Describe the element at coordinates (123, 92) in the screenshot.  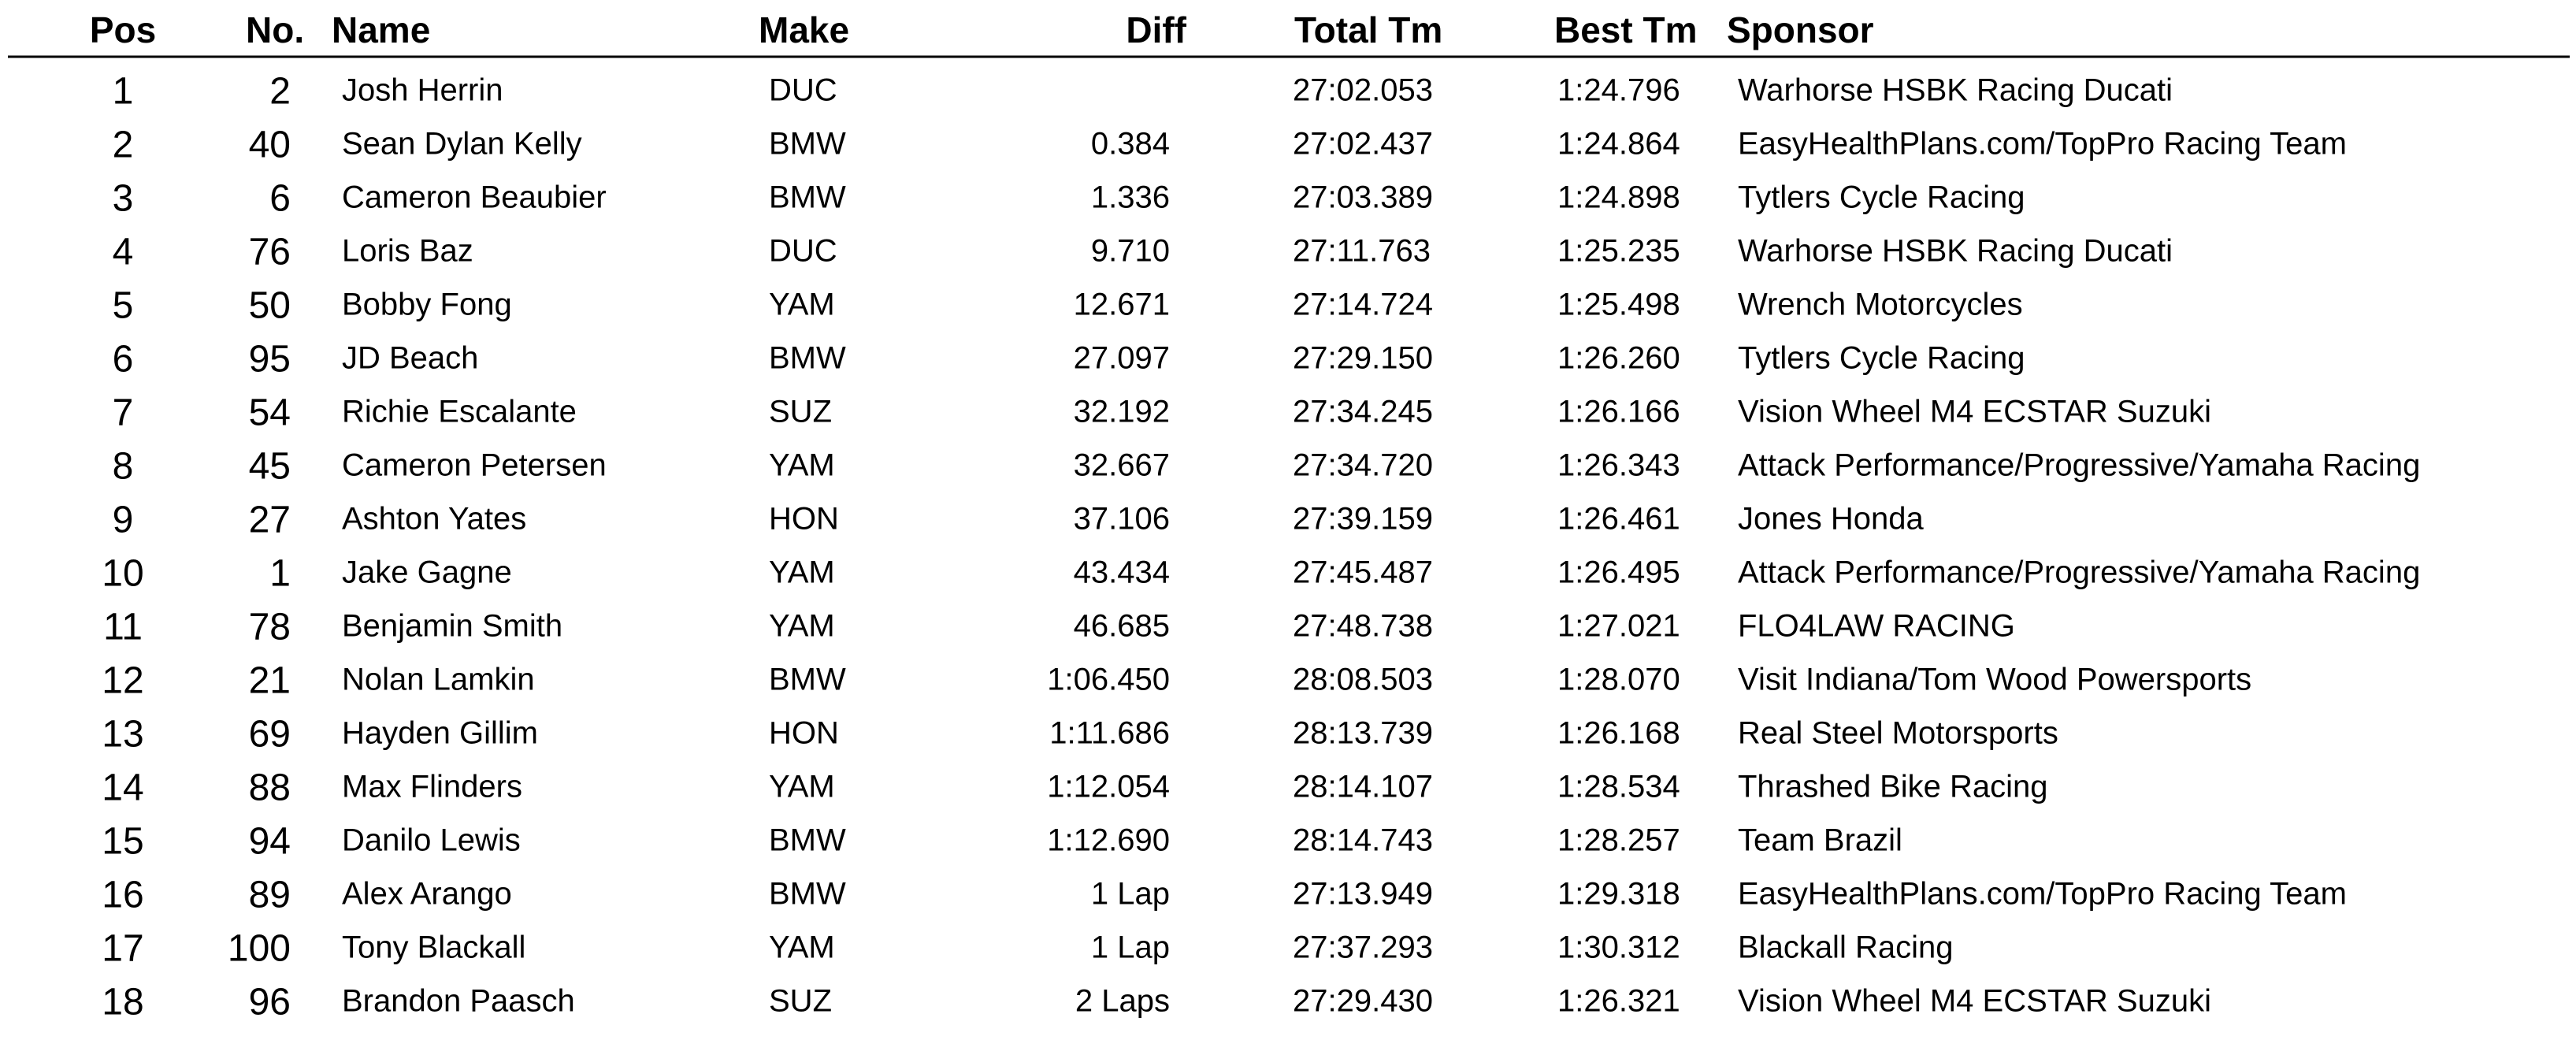
I see `pos: 1` at that location.